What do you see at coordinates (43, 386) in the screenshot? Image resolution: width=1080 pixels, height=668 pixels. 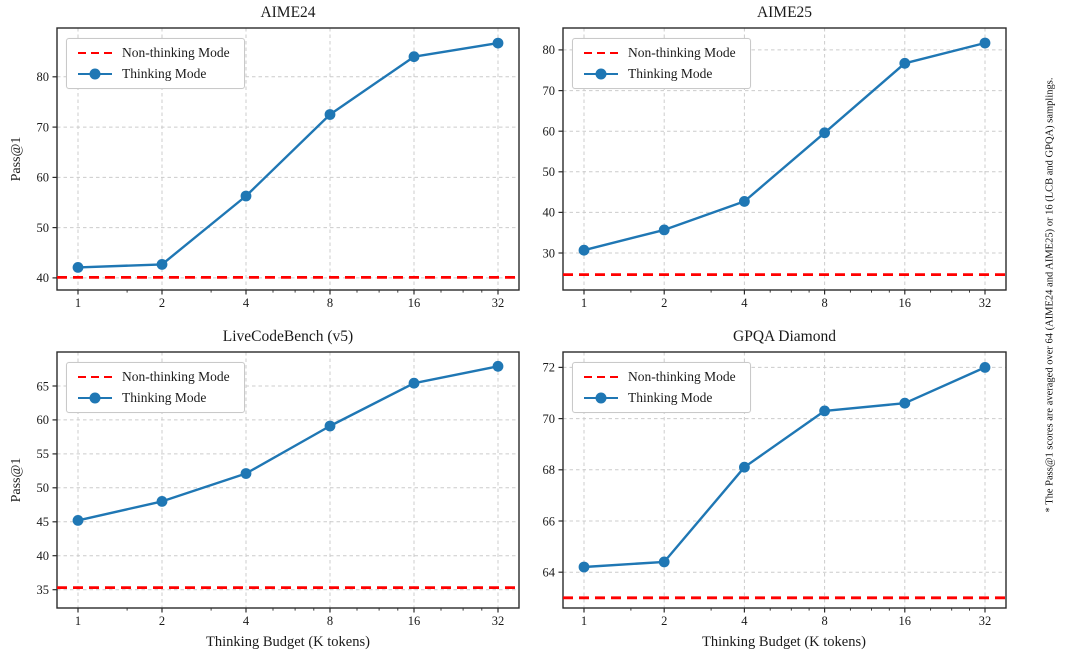 I see `y-tick-label: 65` at bounding box center [43, 386].